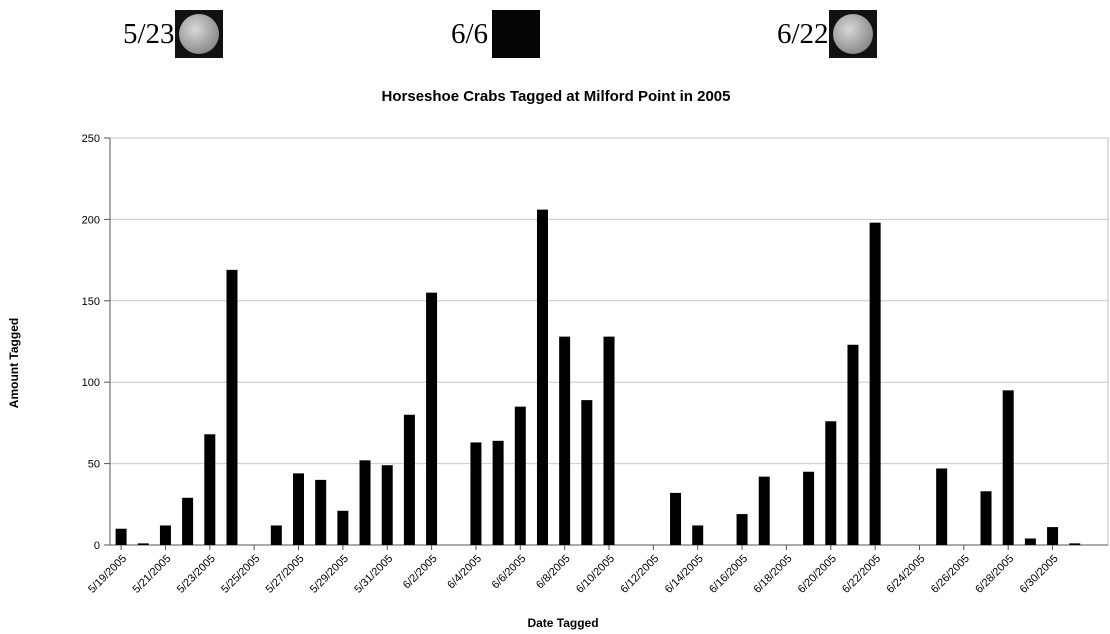 This screenshot has width=1110, height=634. Describe the element at coordinates (542, 377) in the screenshot. I see `bar: 6/7/2005` at that location.